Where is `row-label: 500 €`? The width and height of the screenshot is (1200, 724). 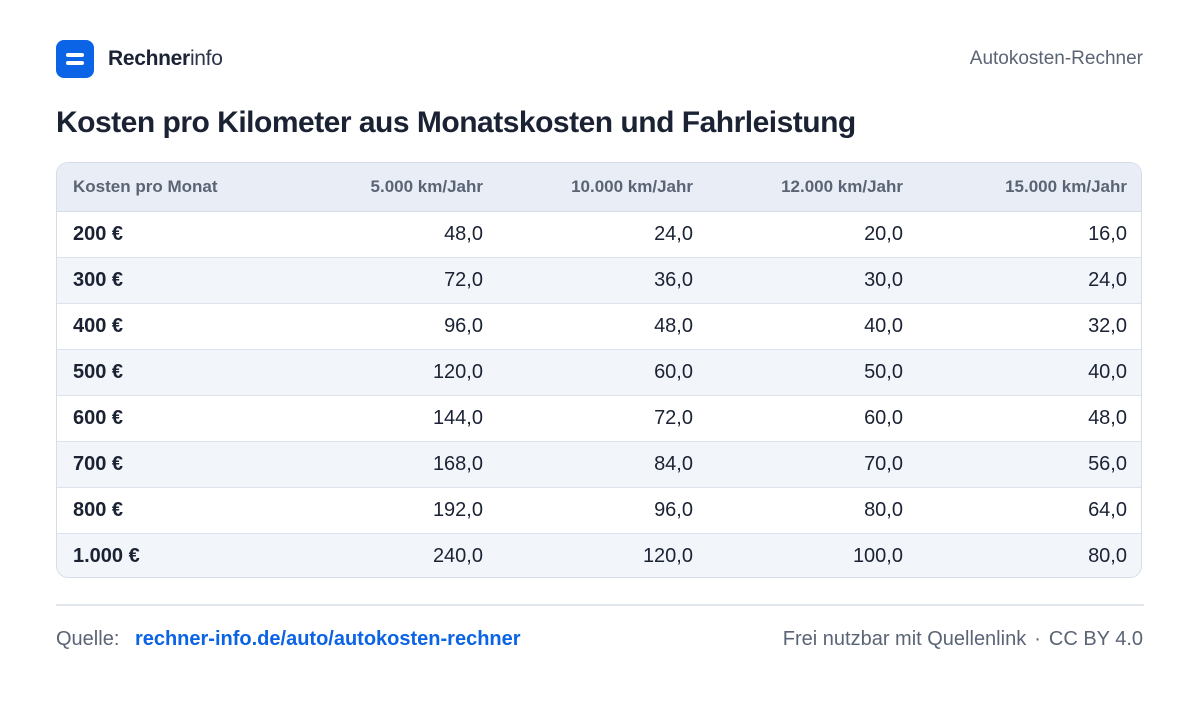
row-label: 500 € is located at coordinates (173, 371).